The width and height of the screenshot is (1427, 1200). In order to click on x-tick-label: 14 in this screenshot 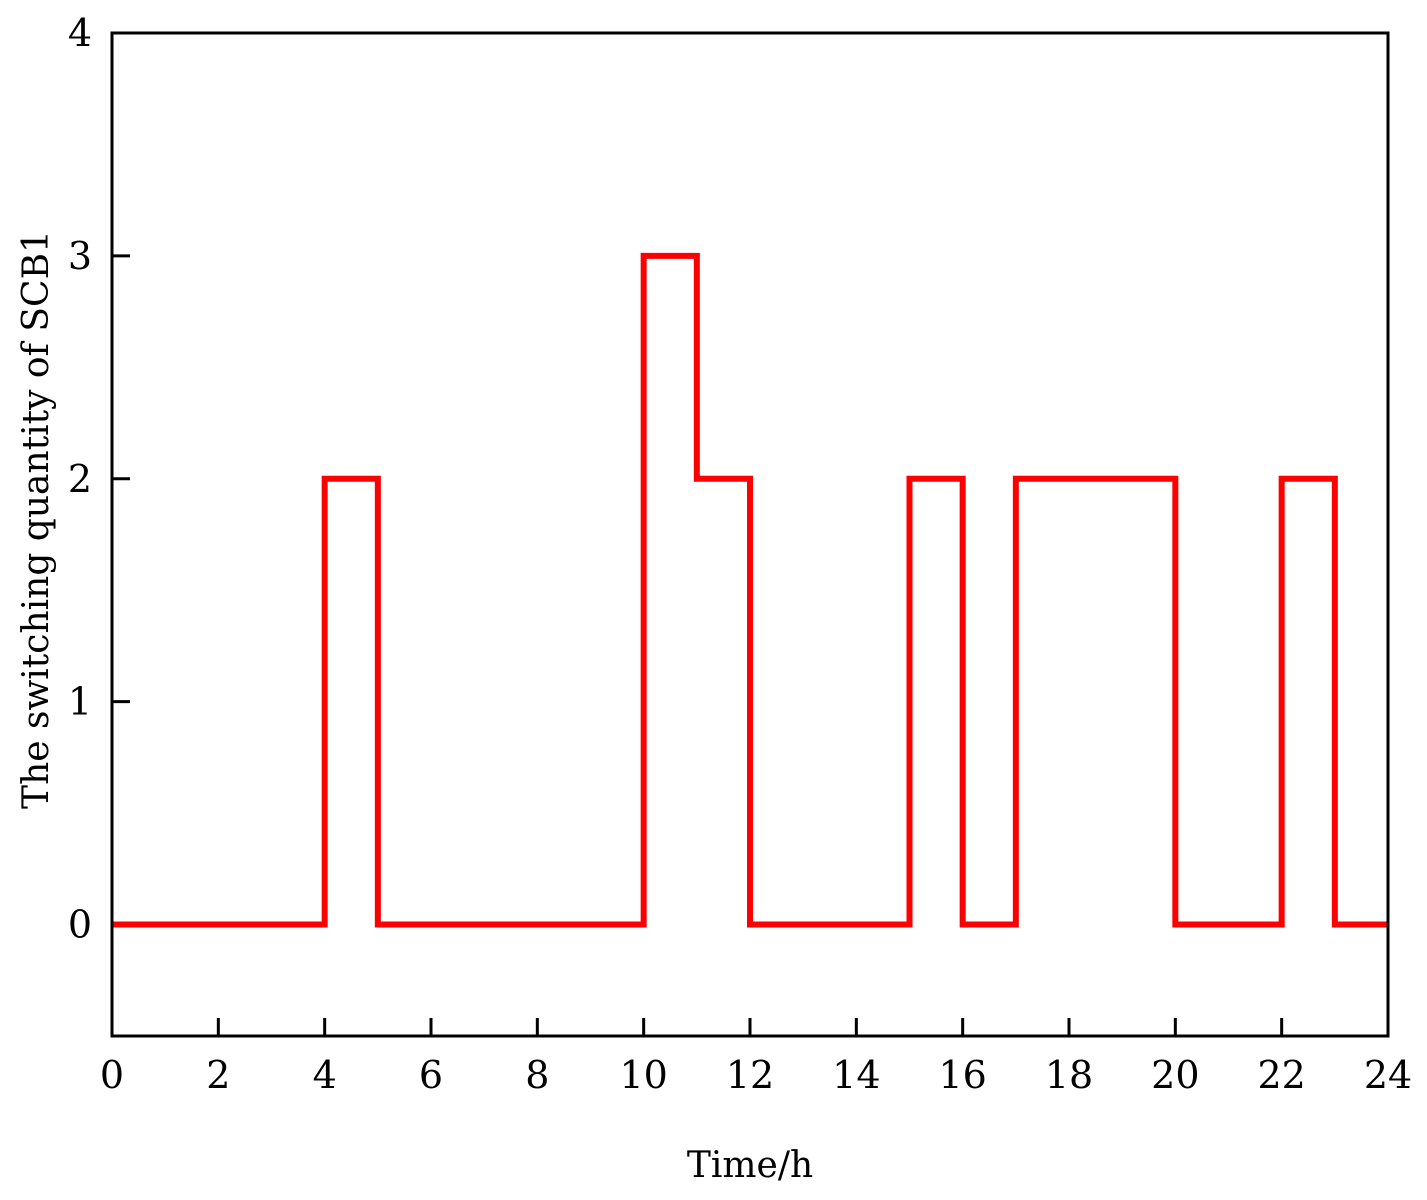, I will do `click(856, 1075)`.